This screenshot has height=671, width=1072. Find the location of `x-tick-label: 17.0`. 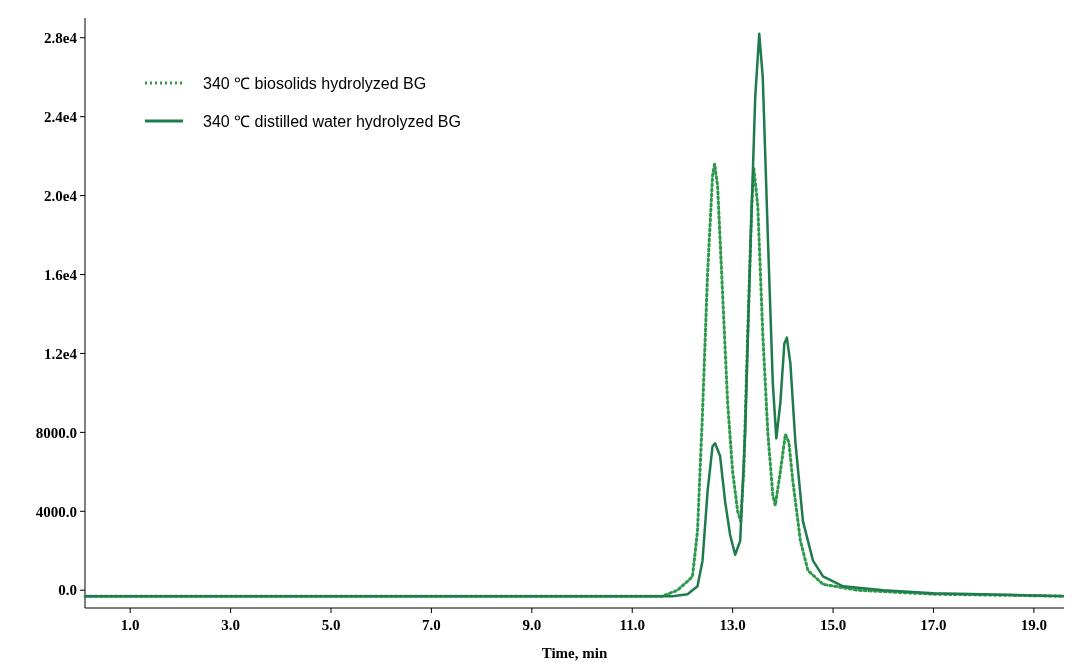

x-tick-label: 17.0 is located at coordinates (933, 625).